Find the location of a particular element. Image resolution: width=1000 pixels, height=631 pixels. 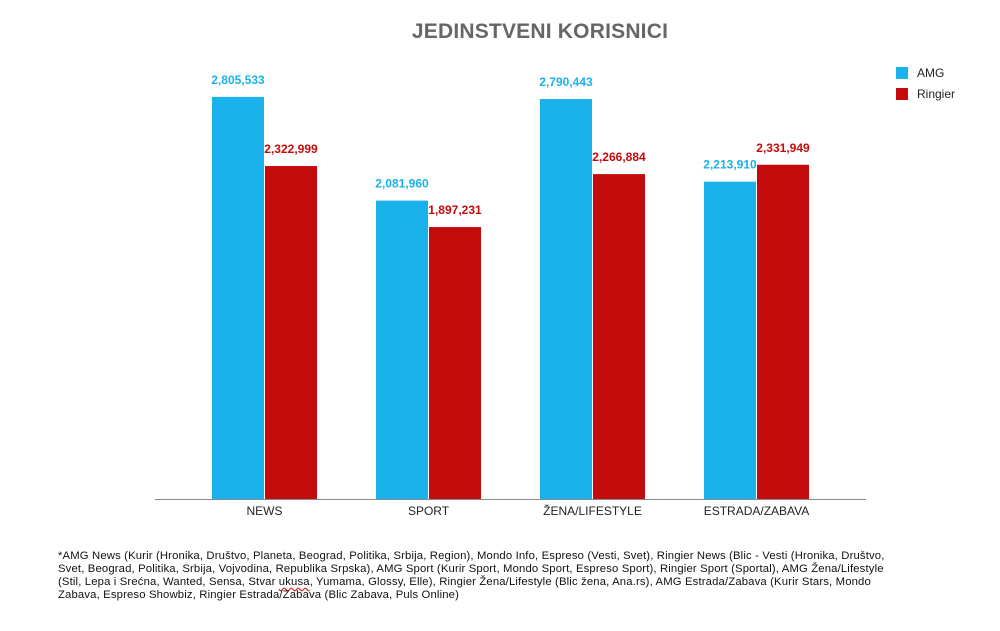

data-label-amg-0: 2,805,533 is located at coordinates (238, 80).